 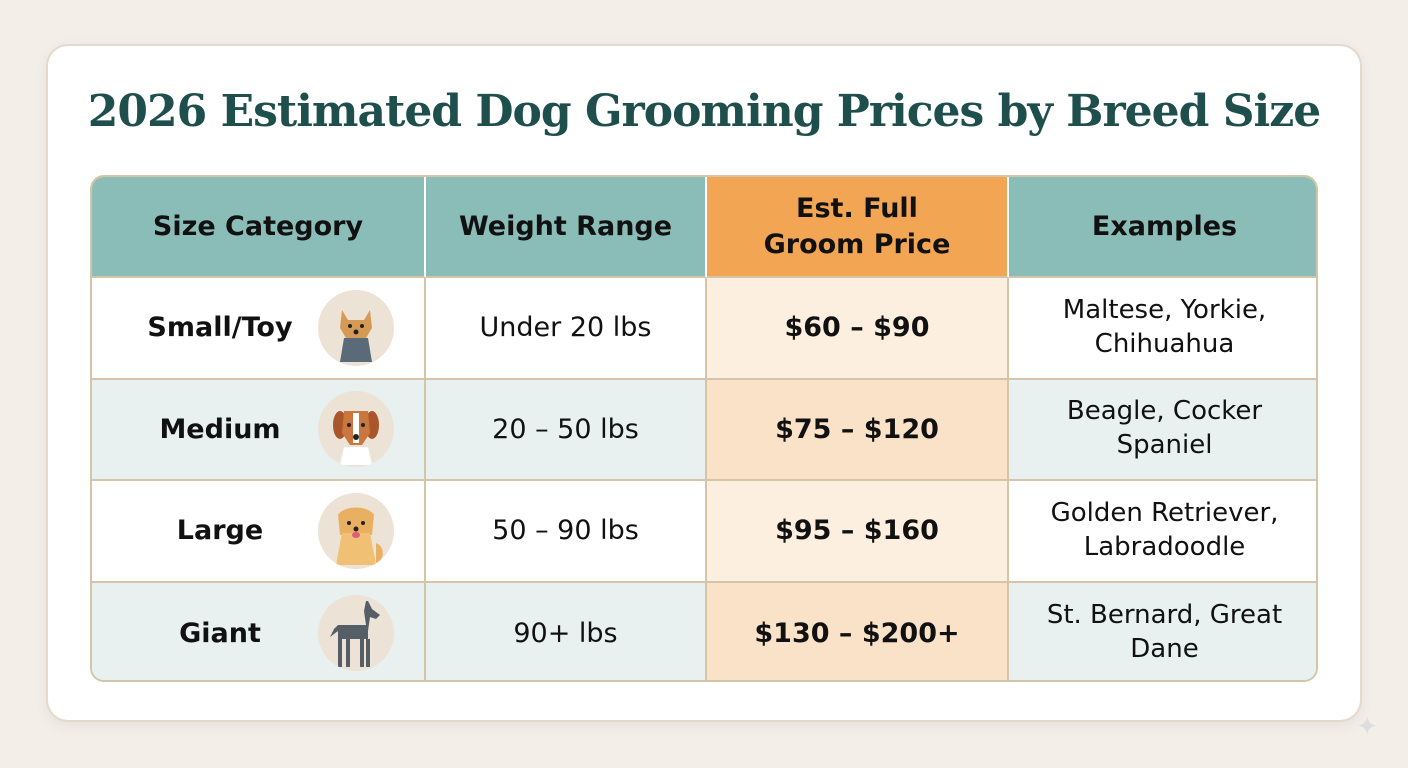 What do you see at coordinates (566, 631) in the screenshot?
I see `weight-cell: 90+ lbs` at bounding box center [566, 631].